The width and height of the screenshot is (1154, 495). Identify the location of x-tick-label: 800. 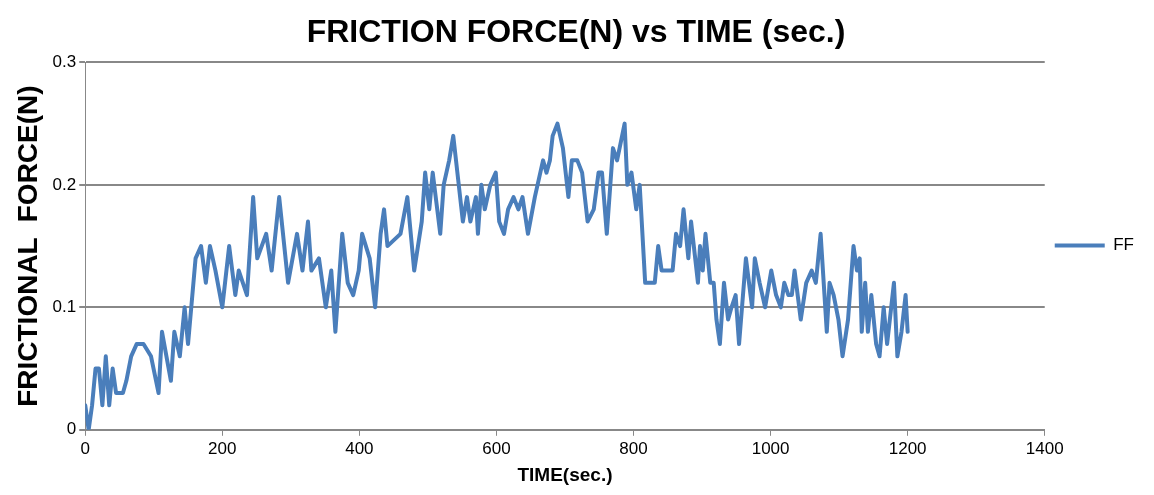
(633, 448).